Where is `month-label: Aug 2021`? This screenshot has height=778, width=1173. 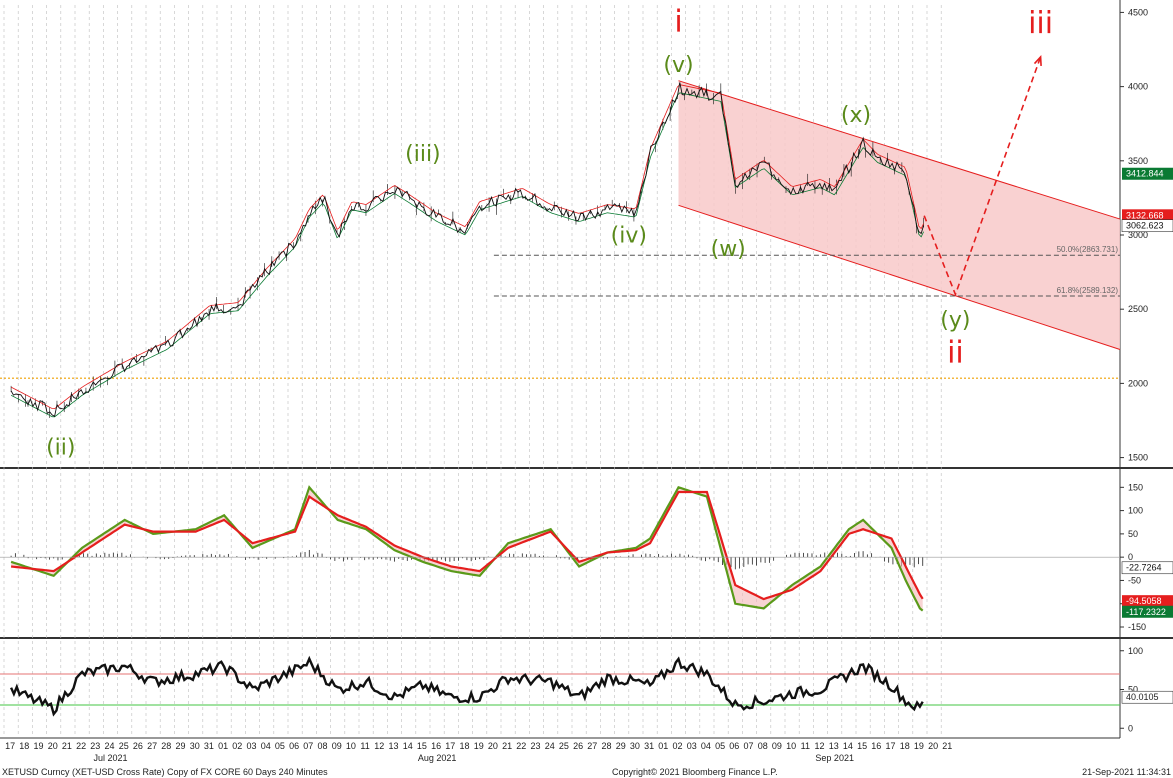
month-label: Aug 2021 is located at coordinates (437, 758).